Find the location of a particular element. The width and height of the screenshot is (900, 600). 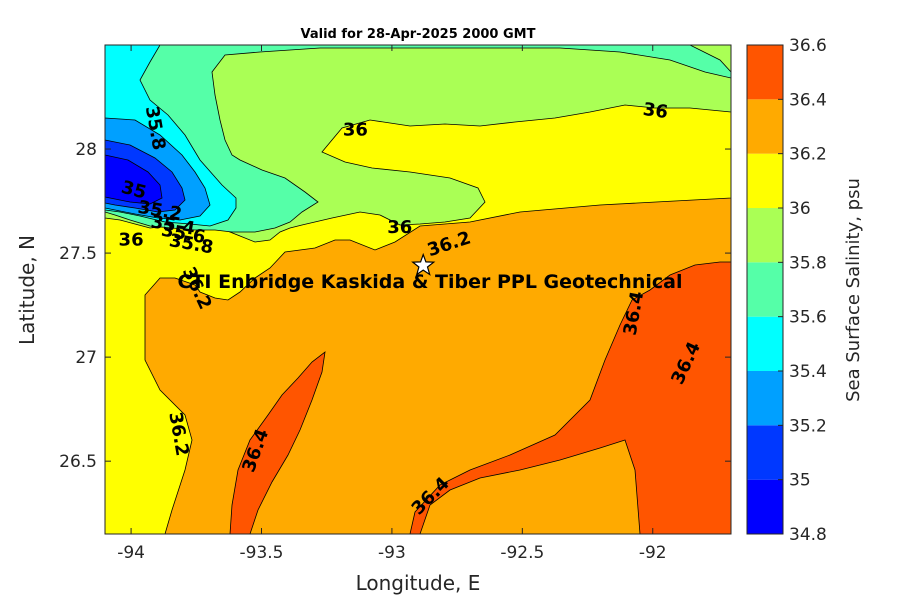

colorbar-frame is located at coordinates (765, 289).